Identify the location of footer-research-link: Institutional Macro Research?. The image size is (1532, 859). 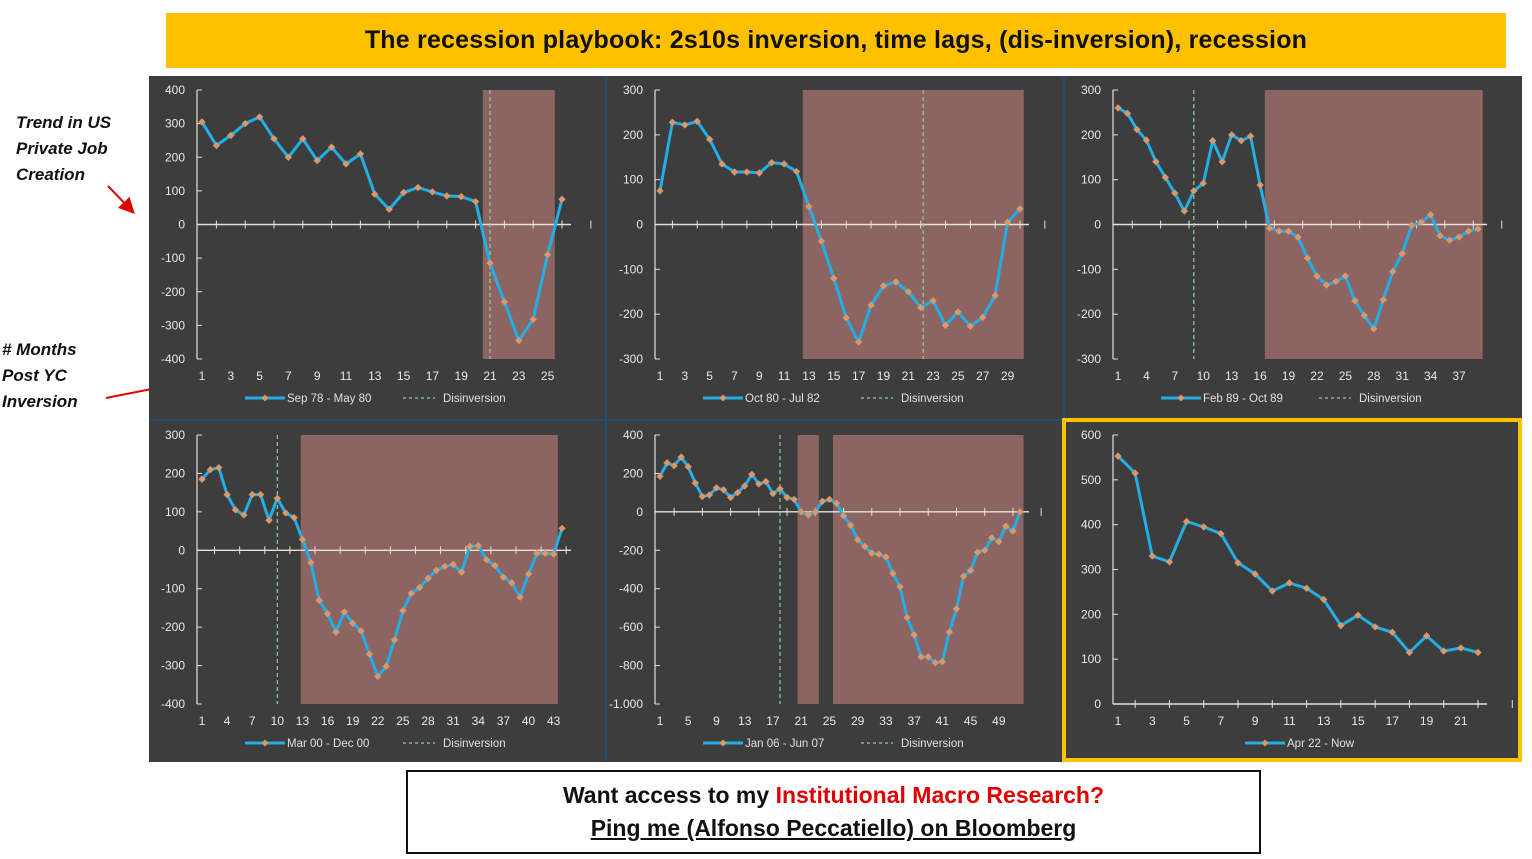
(940, 795).